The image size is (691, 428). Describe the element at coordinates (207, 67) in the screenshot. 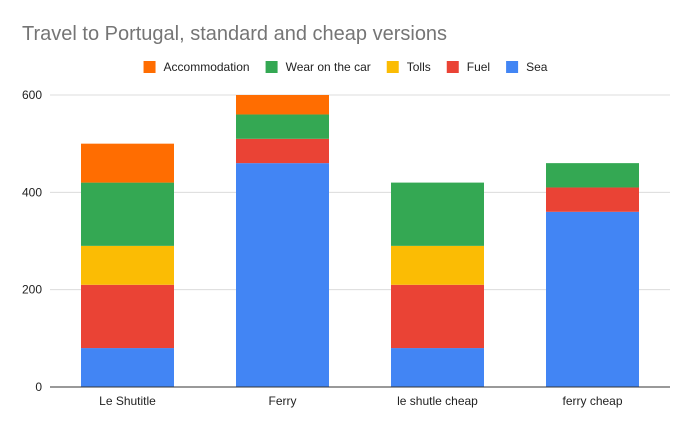

I see `legend-label-accommodation: Accommodation` at that location.